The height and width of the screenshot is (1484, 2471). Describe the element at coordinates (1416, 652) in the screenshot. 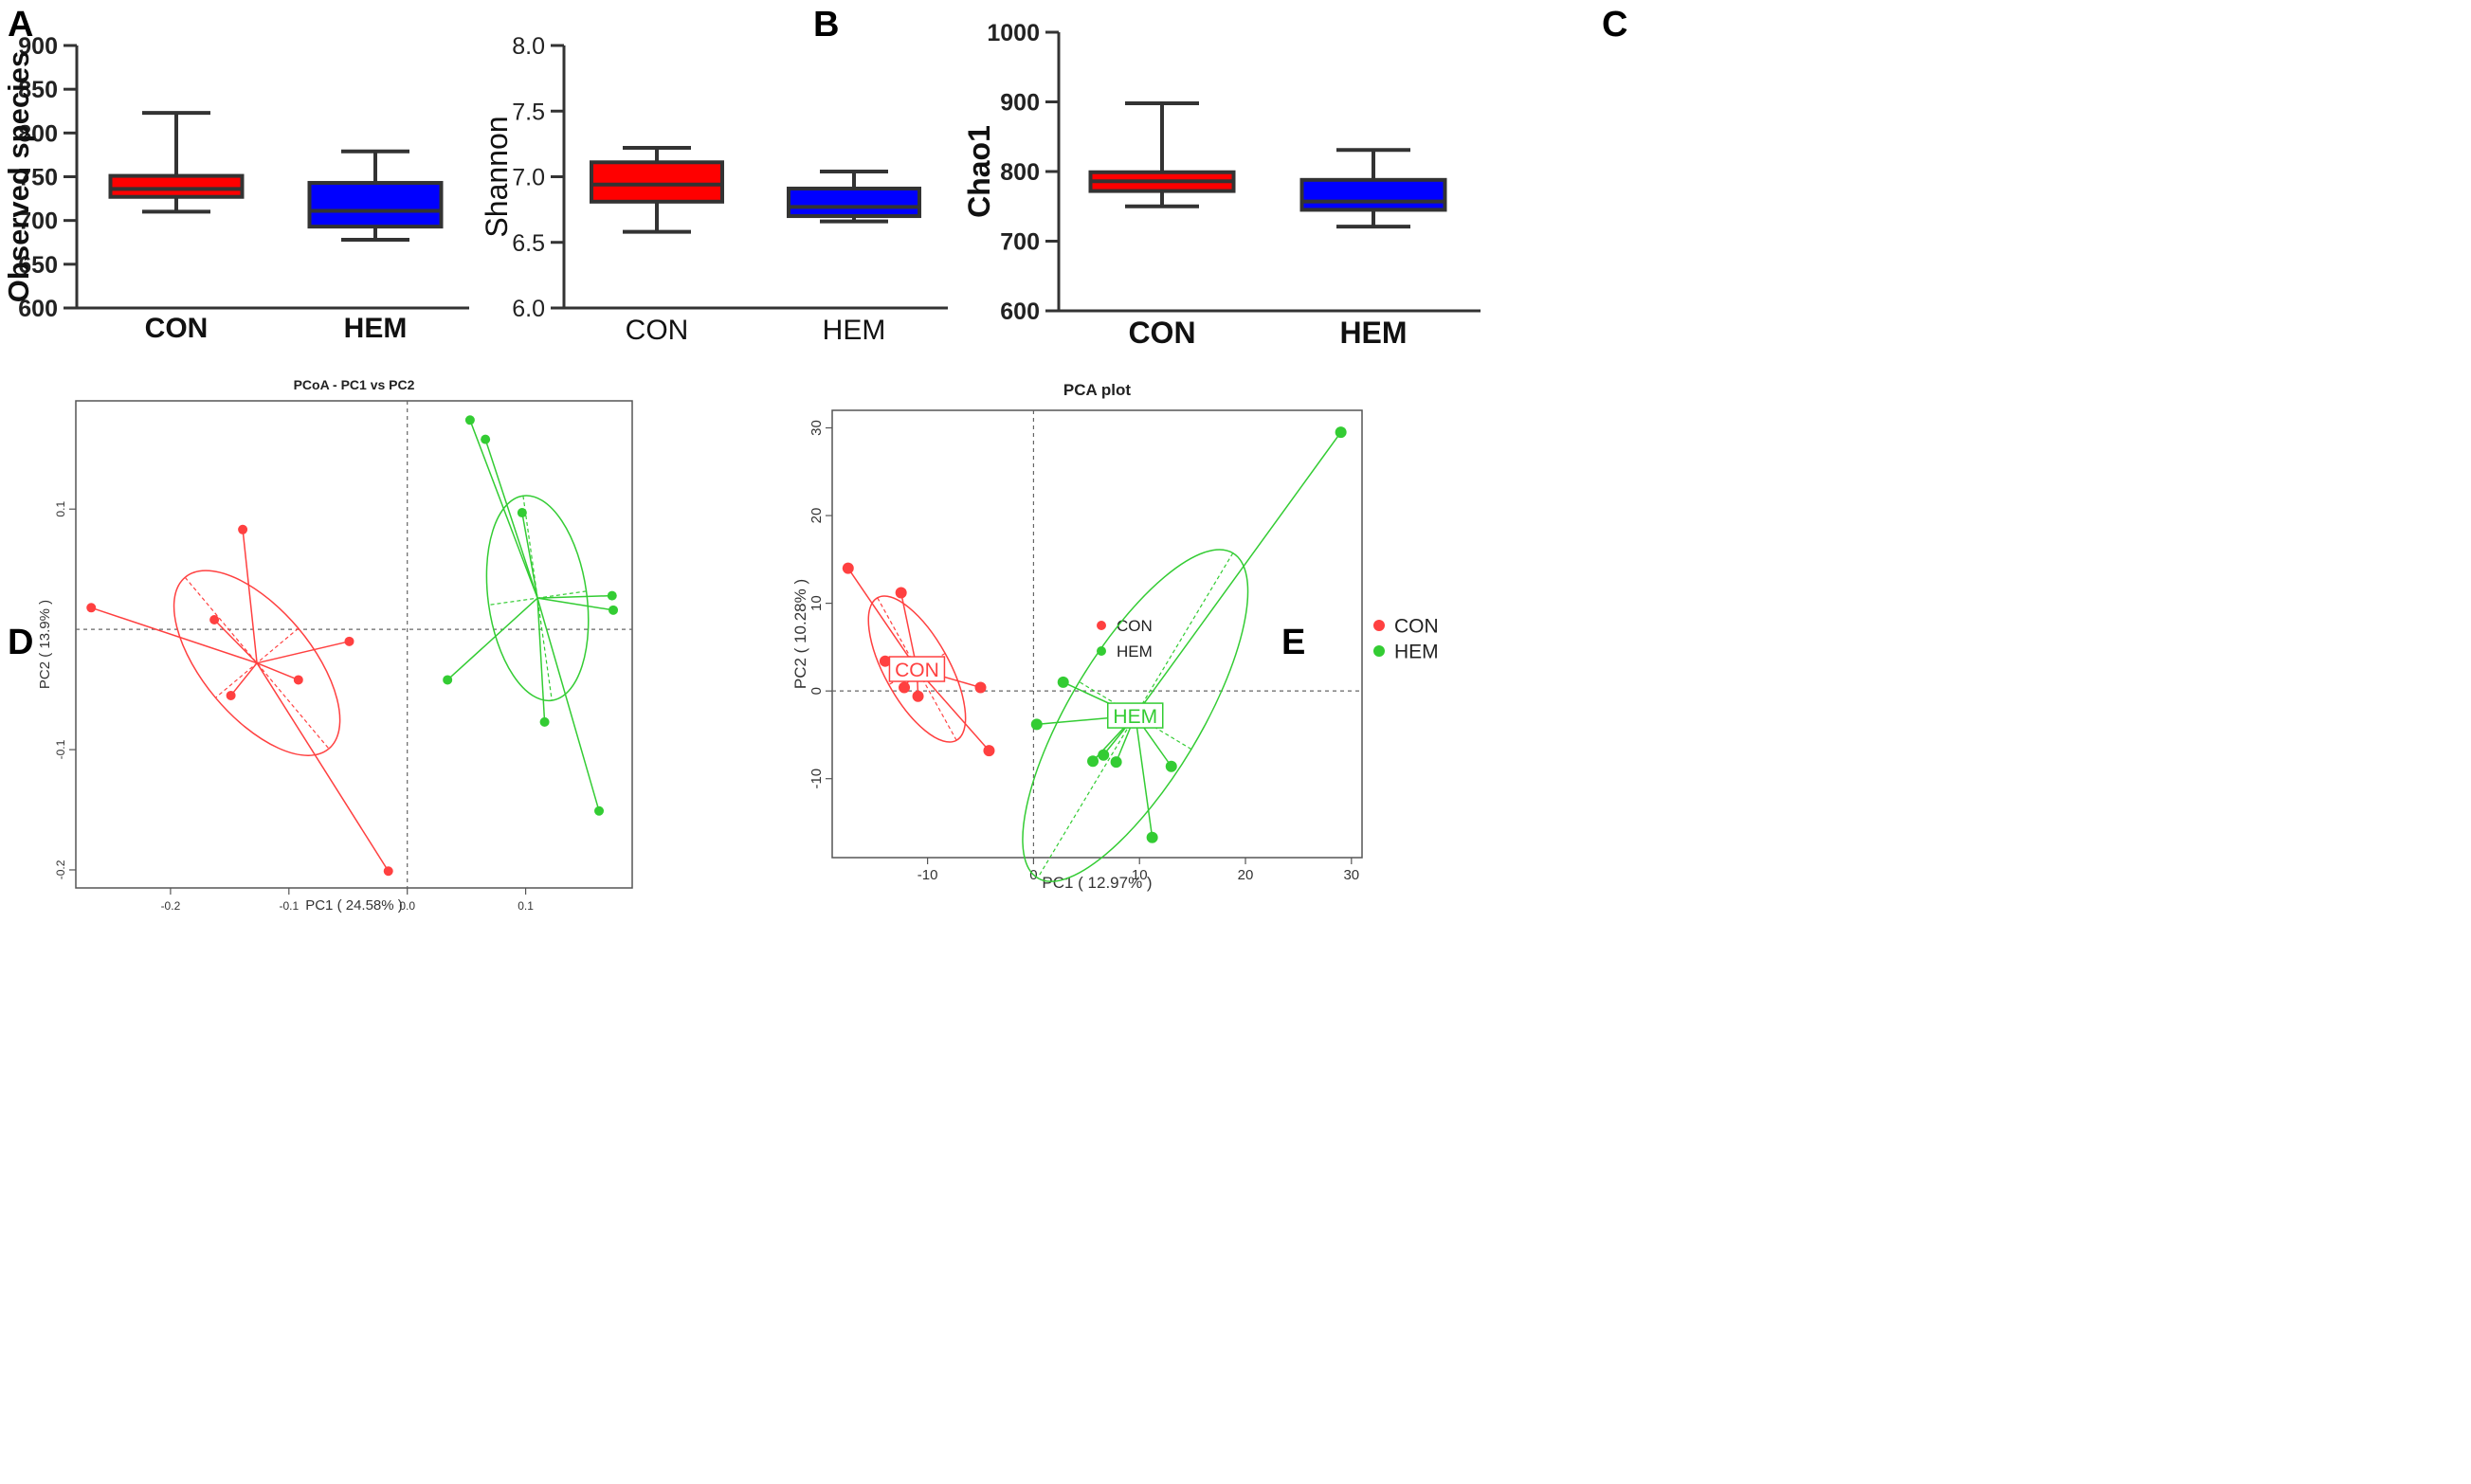

I see `legend-label-hem: HEM` at that location.